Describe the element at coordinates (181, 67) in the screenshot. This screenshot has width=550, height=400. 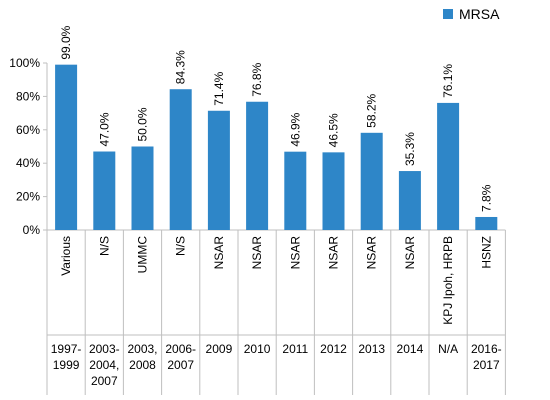
I see `data-label: 84.3%` at that location.